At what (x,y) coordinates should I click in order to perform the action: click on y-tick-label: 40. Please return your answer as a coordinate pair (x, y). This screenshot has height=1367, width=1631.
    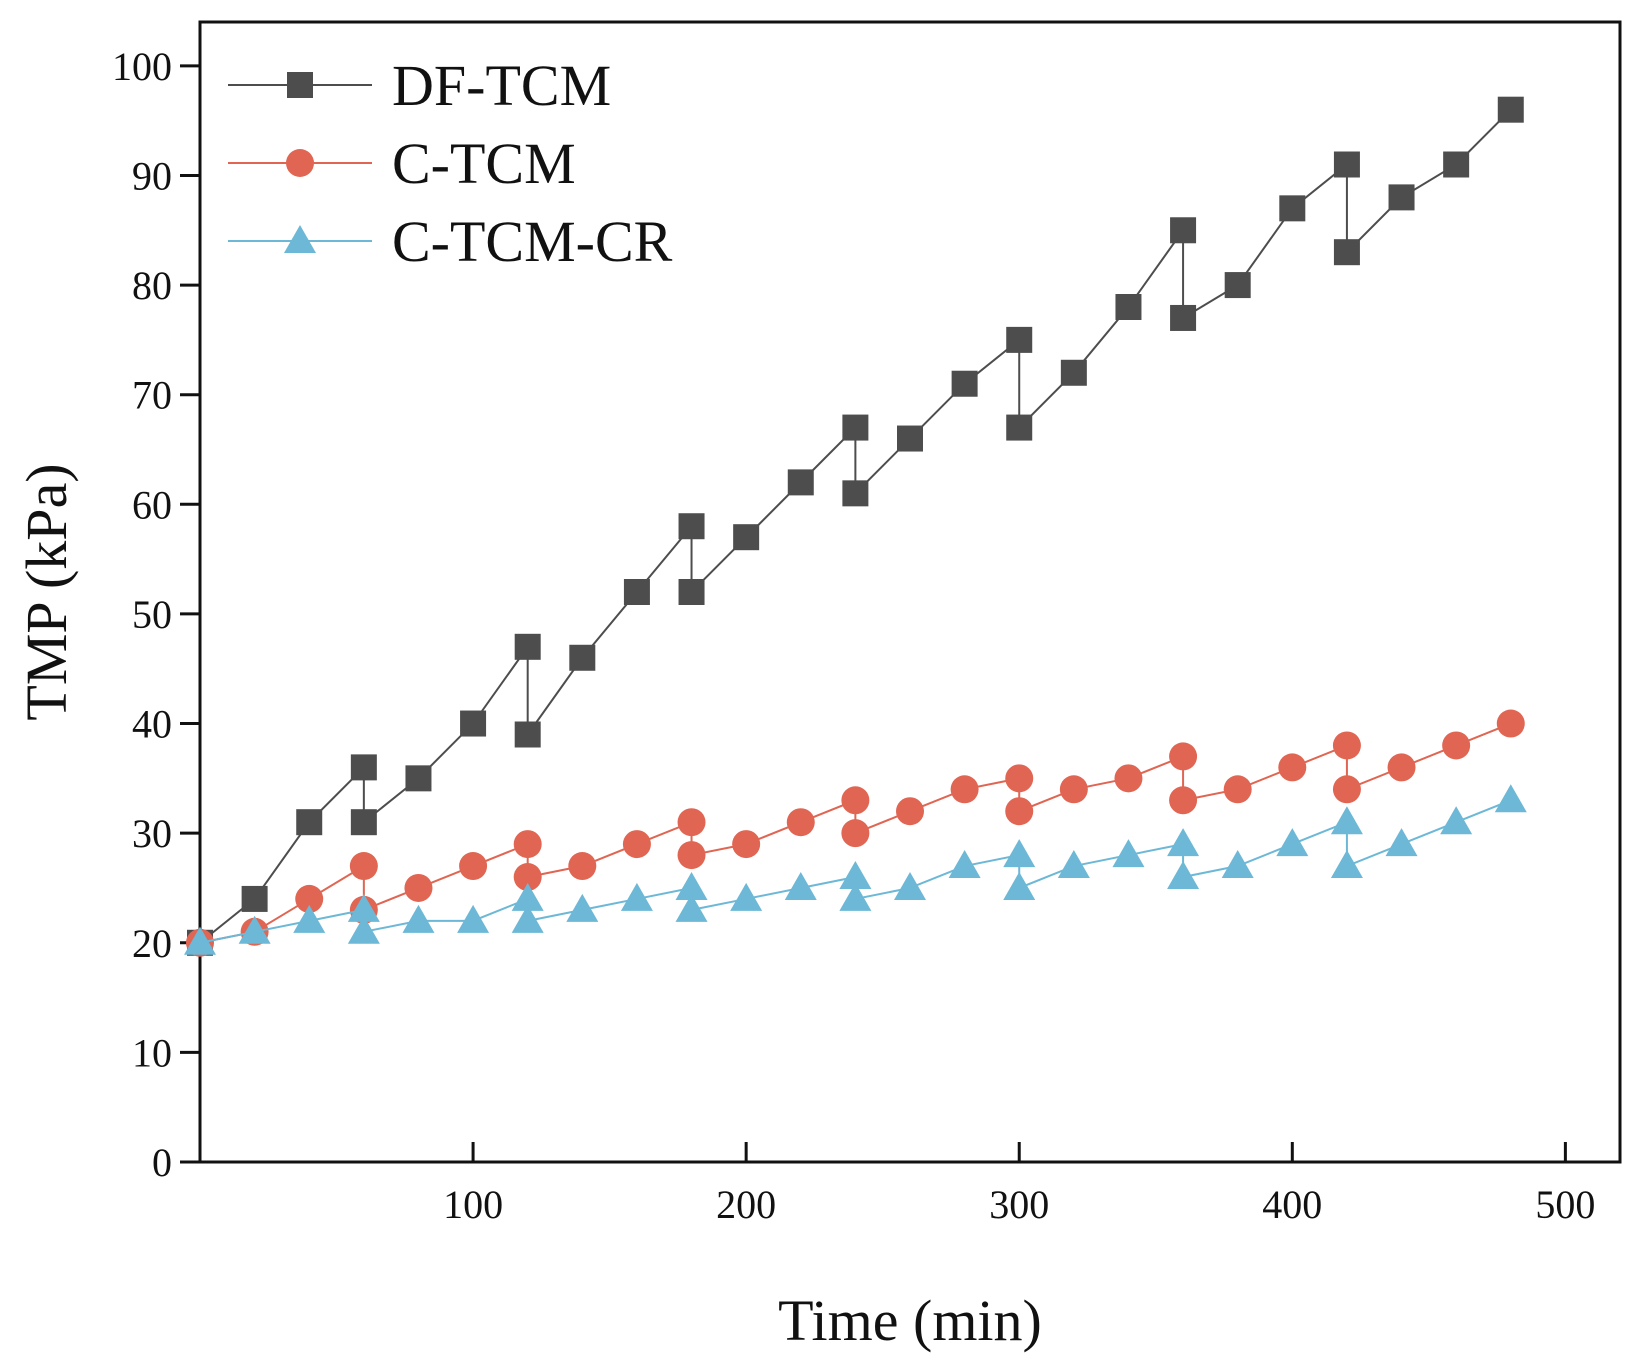
    Looking at the image, I should click on (152, 724).